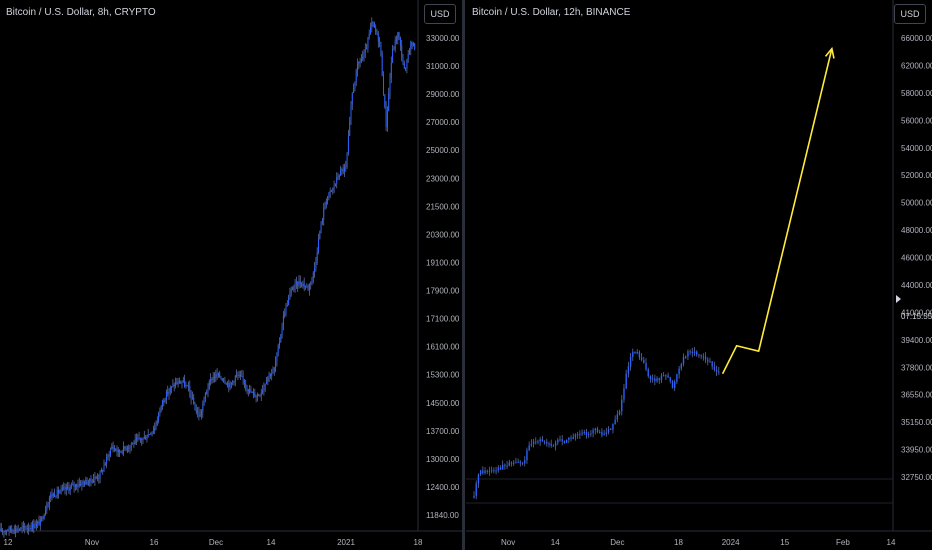 This screenshot has width=932, height=550. Describe the element at coordinates (678, 542) in the screenshot. I see `time-tick-label: 18` at that location.